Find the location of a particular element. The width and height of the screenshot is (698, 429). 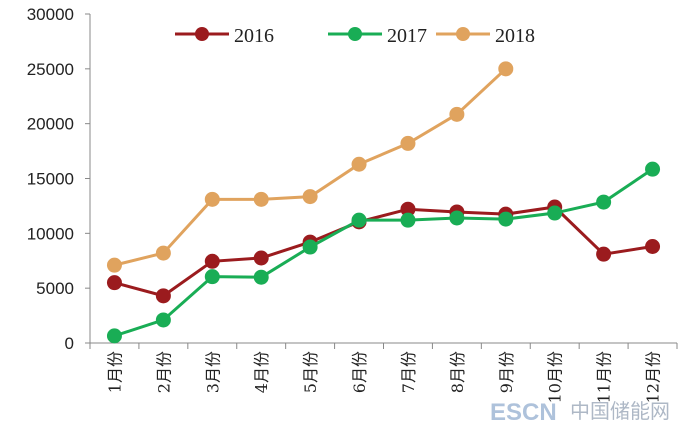

legend-item-2017: 2017 is located at coordinates (377, 36).